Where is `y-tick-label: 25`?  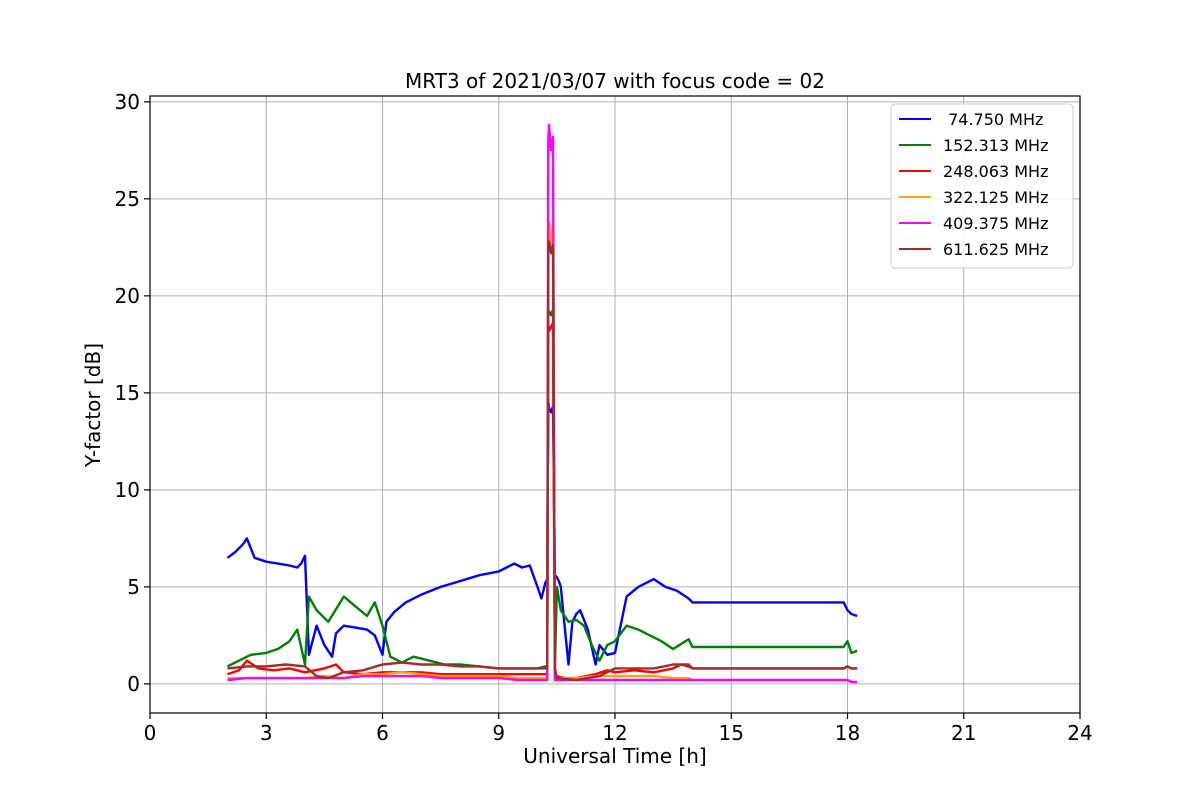 y-tick-label: 25 is located at coordinates (127, 199).